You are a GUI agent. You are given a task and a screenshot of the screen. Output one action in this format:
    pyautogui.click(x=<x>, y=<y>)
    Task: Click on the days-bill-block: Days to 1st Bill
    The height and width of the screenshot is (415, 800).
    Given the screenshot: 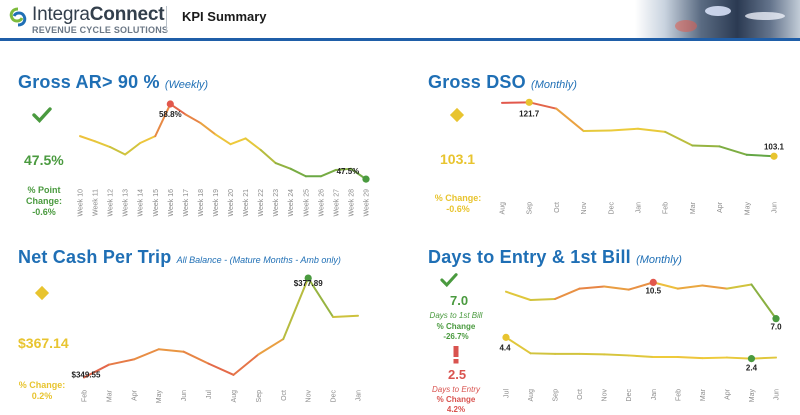 What is the action you would take?
    pyautogui.click(x=456, y=315)
    